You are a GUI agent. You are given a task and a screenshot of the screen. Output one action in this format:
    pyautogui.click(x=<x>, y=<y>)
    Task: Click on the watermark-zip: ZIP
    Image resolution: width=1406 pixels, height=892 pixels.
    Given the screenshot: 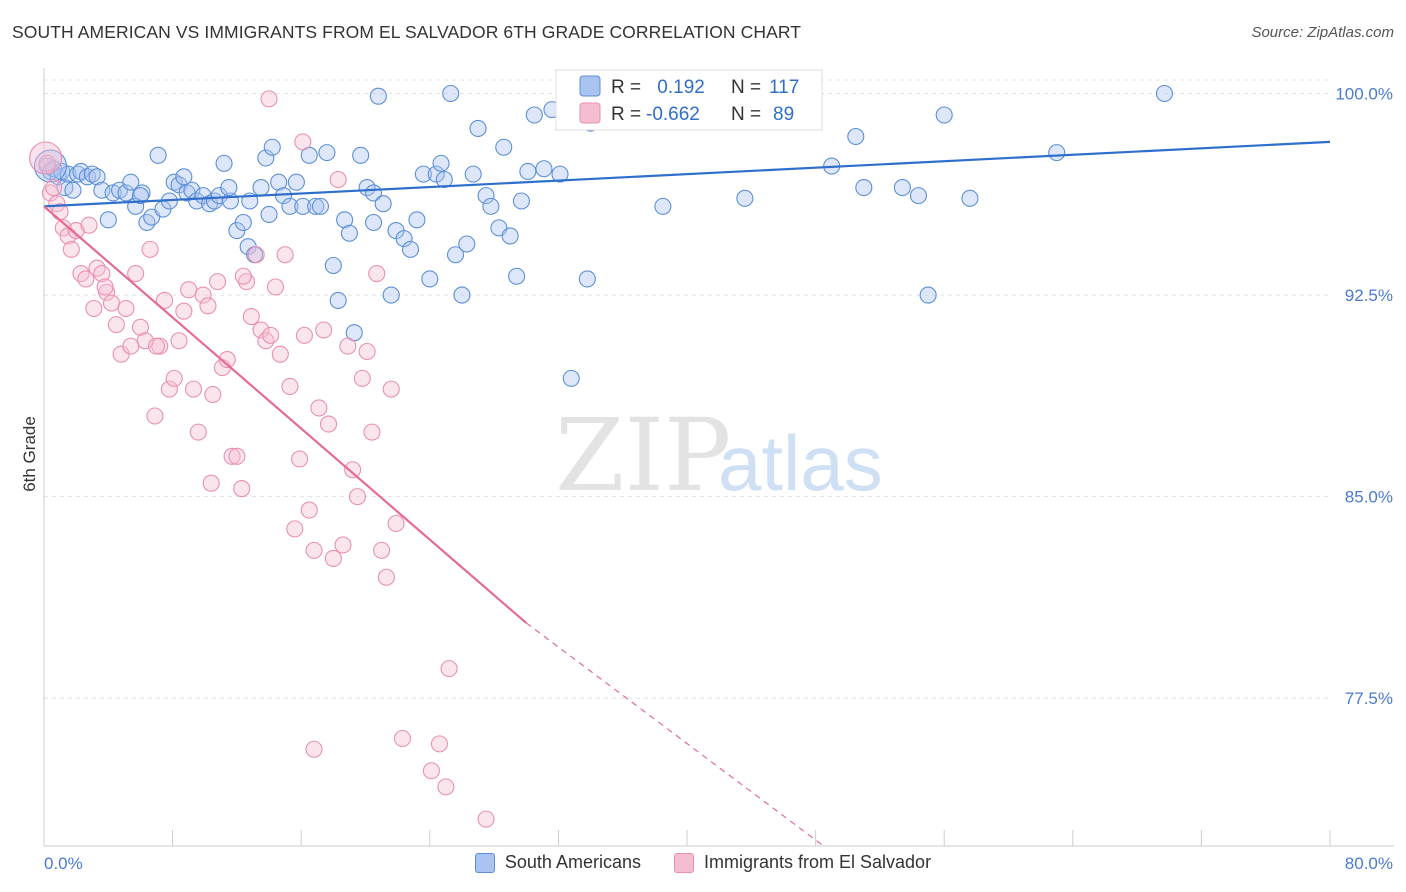 What is the action you would take?
    pyautogui.click(x=643, y=455)
    